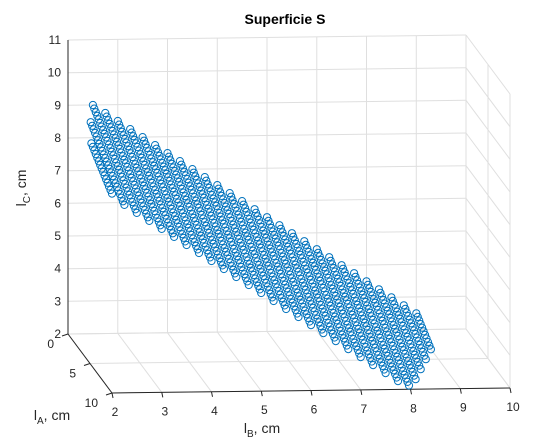 This screenshot has height=444, width=560. I want to click on z-tick-label: 3, so click(57, 301).